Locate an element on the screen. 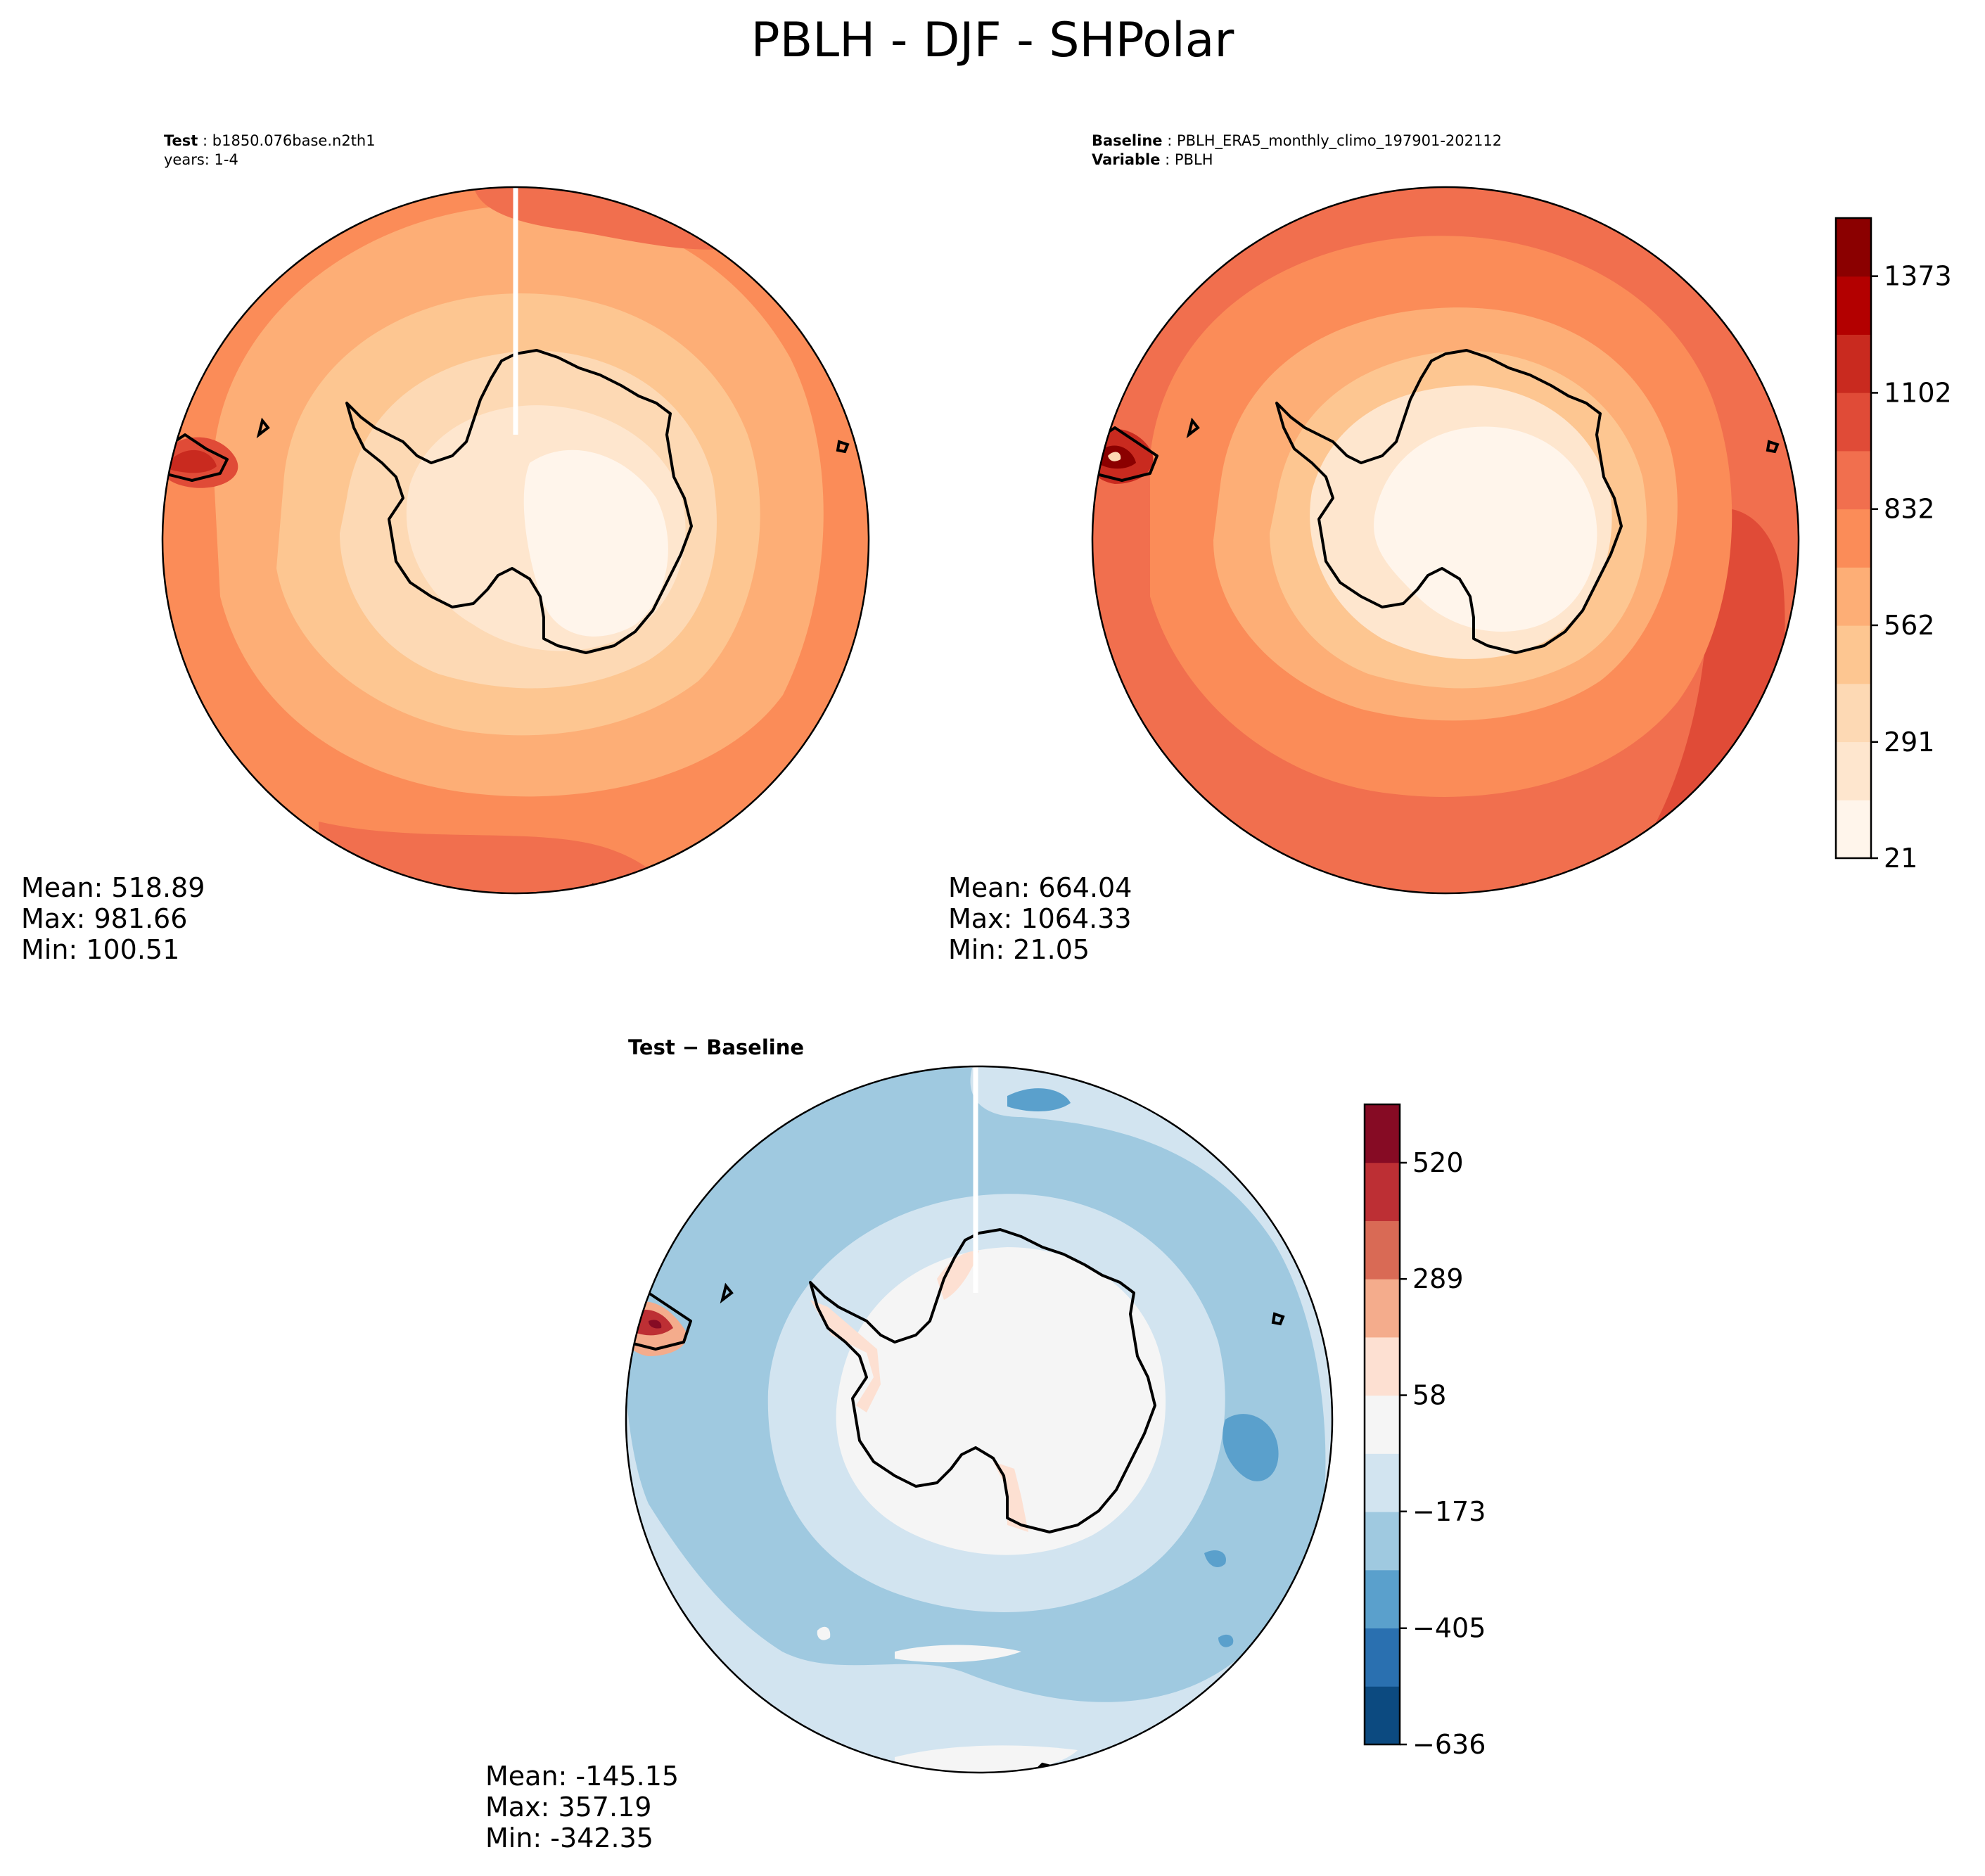  figure-title: PBLH - DJF - SHPolar is located at coordinates (992, 40).